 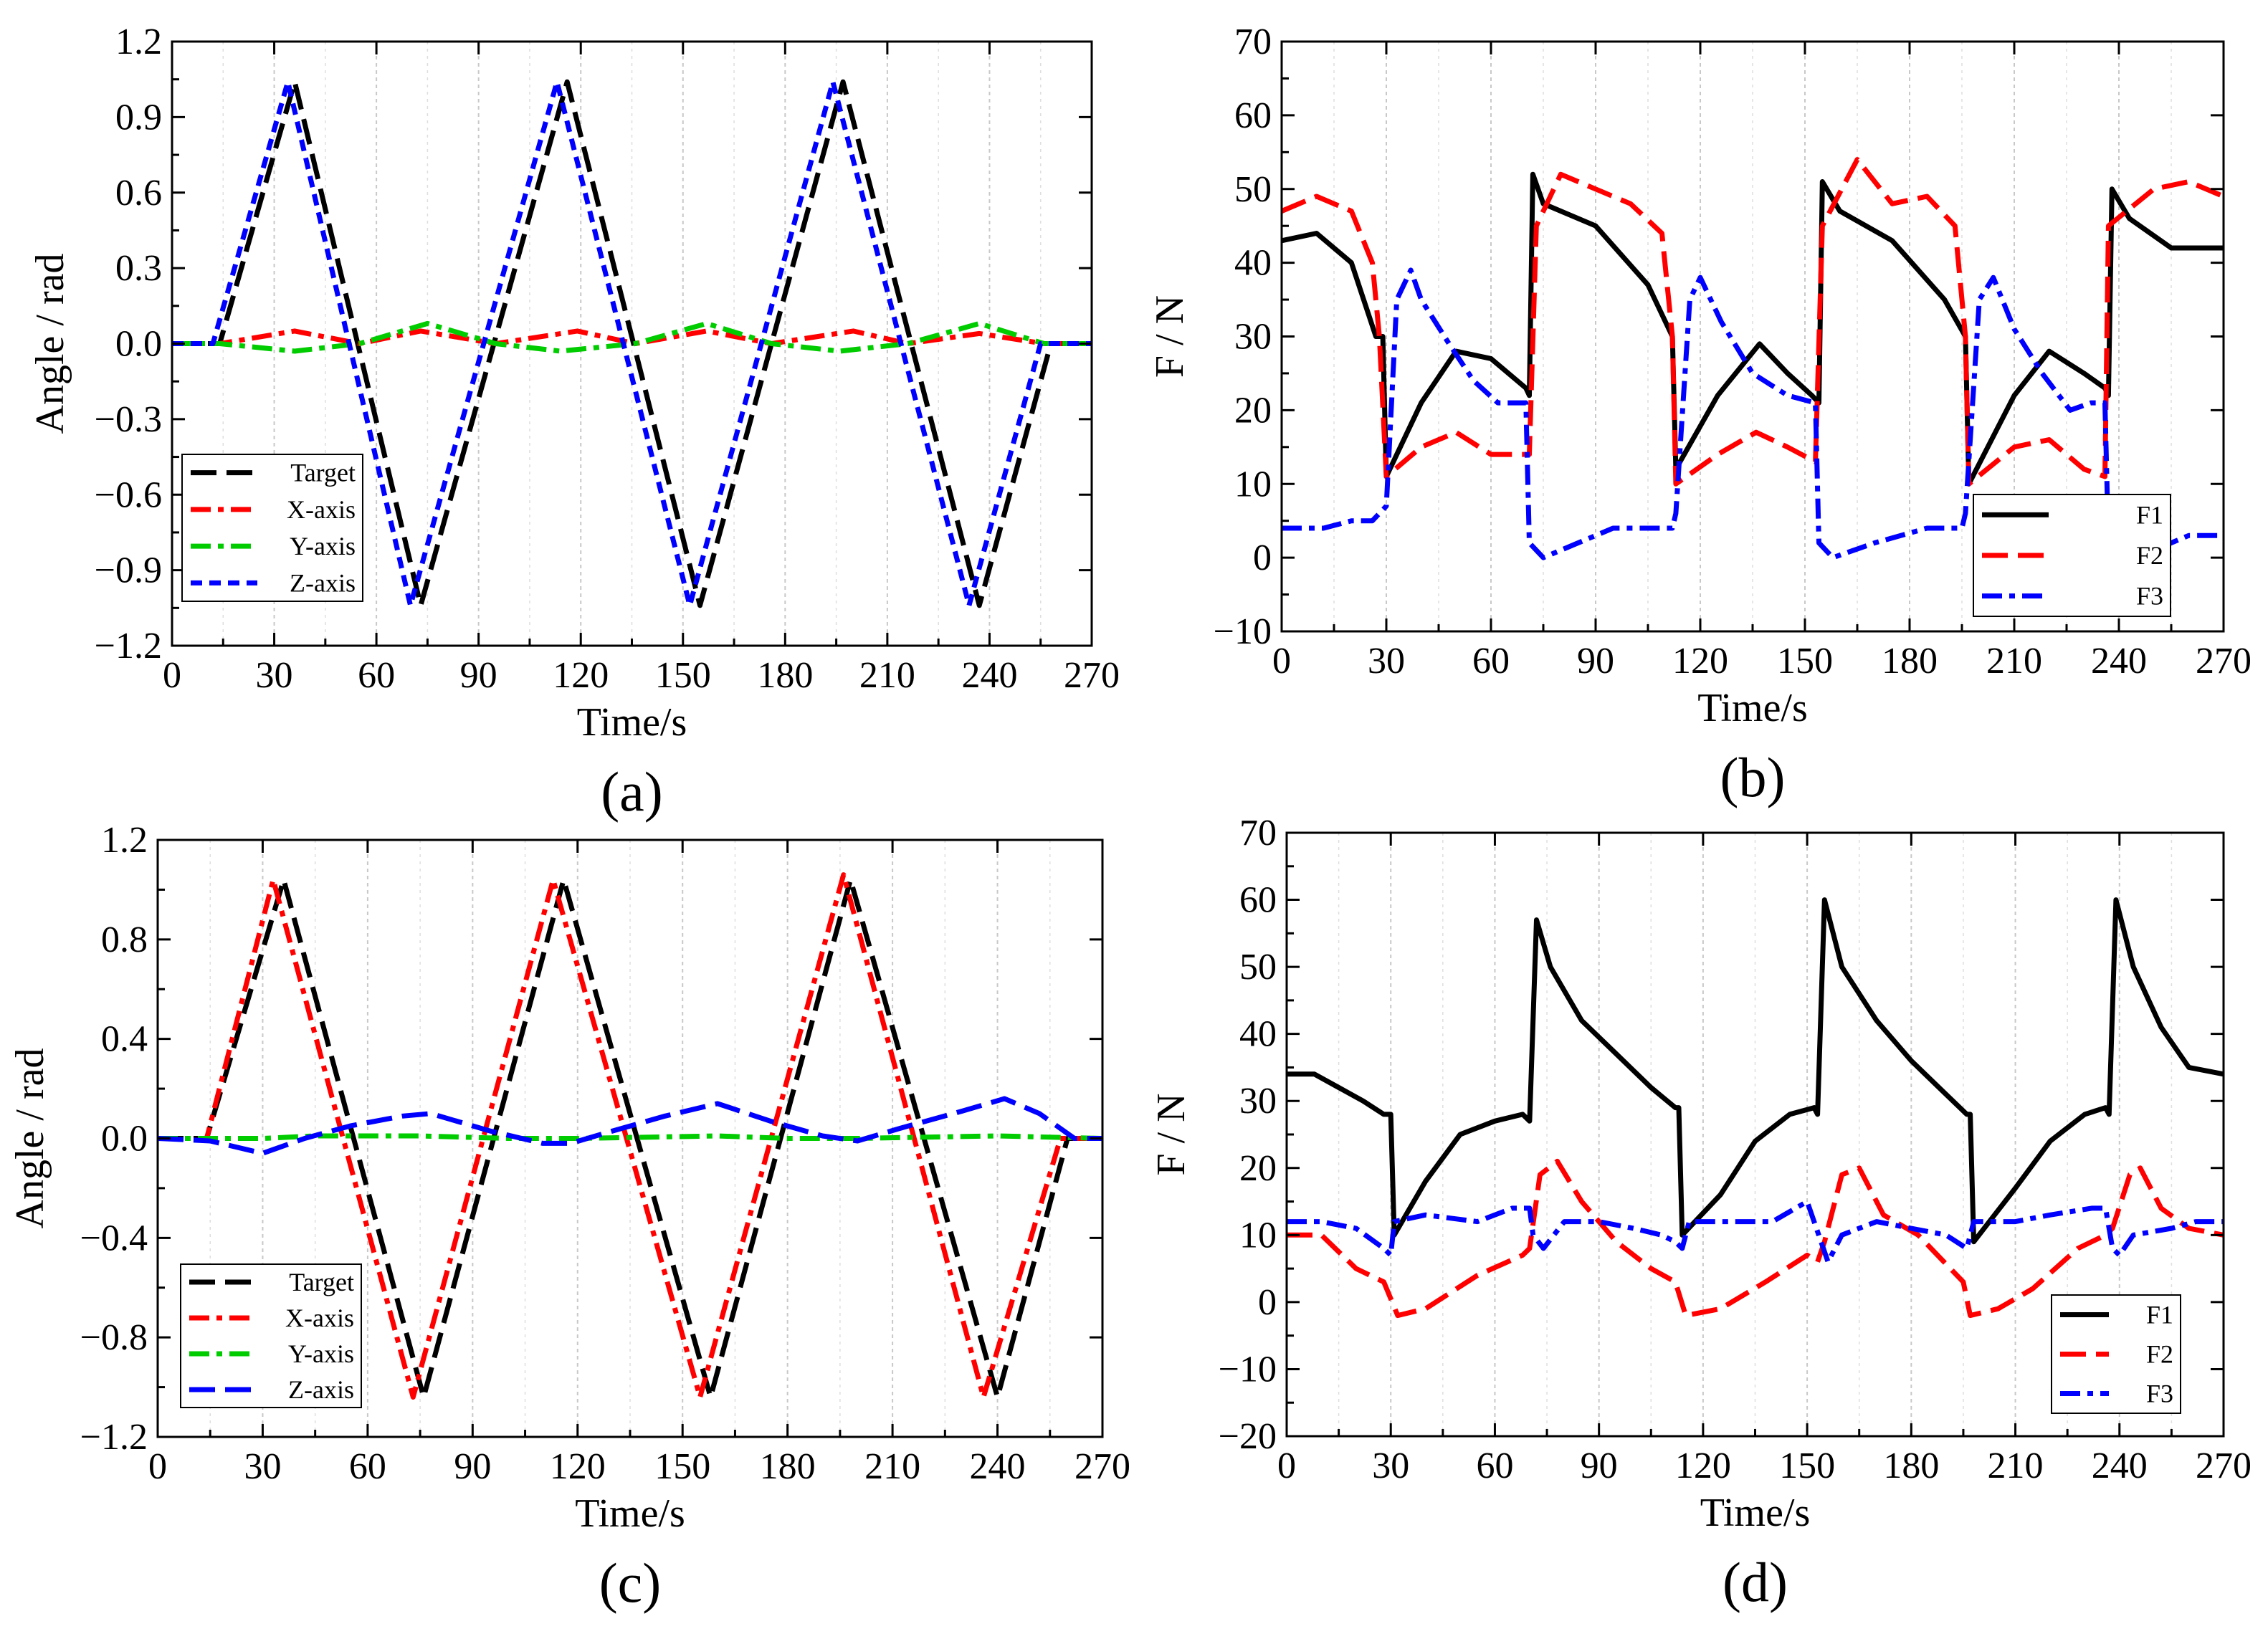 What do you see at coordinates (1253, 189) in the screenshot?
I see `y-tick-label: 50` at bounding box center [1253, 189].